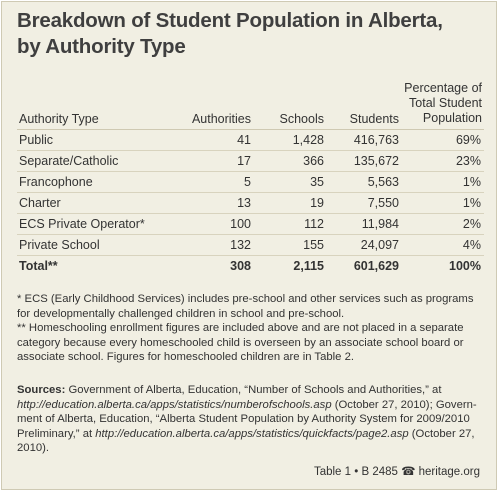  I want to click on cell-authorities: 17, so click(244, 161).